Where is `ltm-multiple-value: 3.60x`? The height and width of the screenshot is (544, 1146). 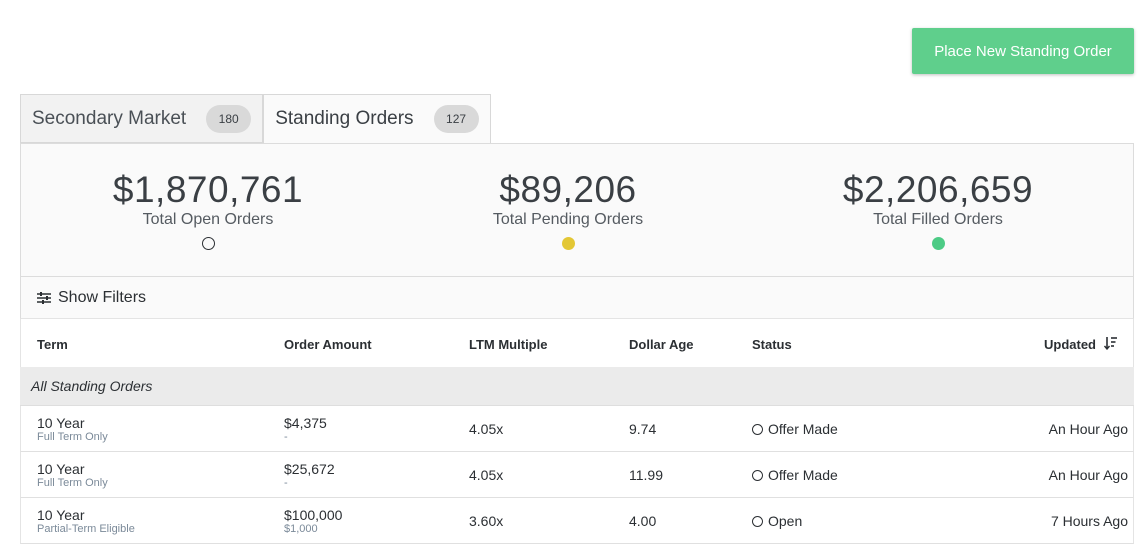
ltm-multiple-value: 3.60x is located at coordinates (486, 521).